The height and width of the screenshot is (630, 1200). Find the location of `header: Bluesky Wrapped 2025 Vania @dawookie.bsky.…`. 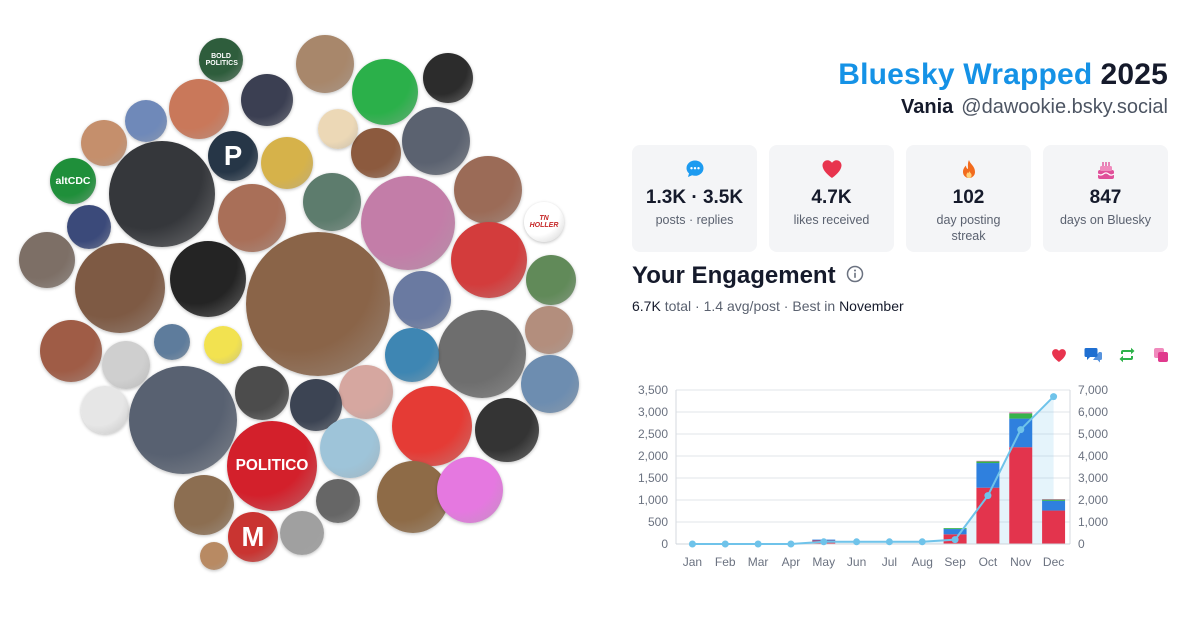

header: Bluesky Wrapped 2025 Vania @dawookie.bsky.… is located at coordinates (1003, 88).